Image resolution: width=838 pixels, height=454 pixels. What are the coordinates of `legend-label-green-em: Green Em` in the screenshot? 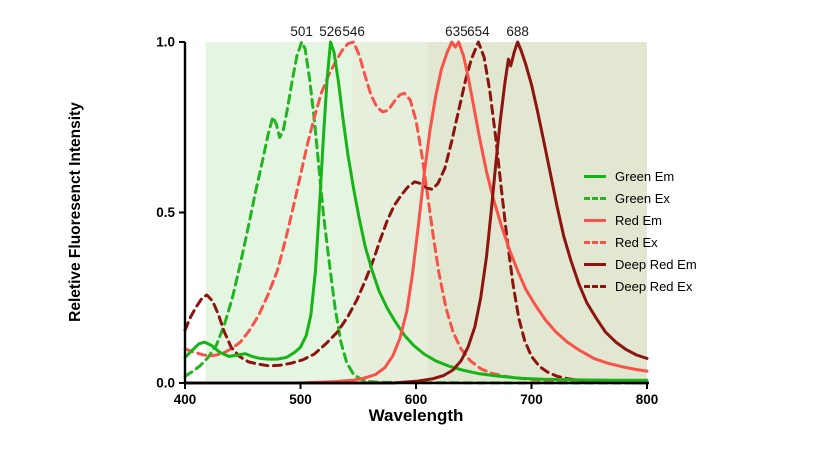 It's located at (645, 176).